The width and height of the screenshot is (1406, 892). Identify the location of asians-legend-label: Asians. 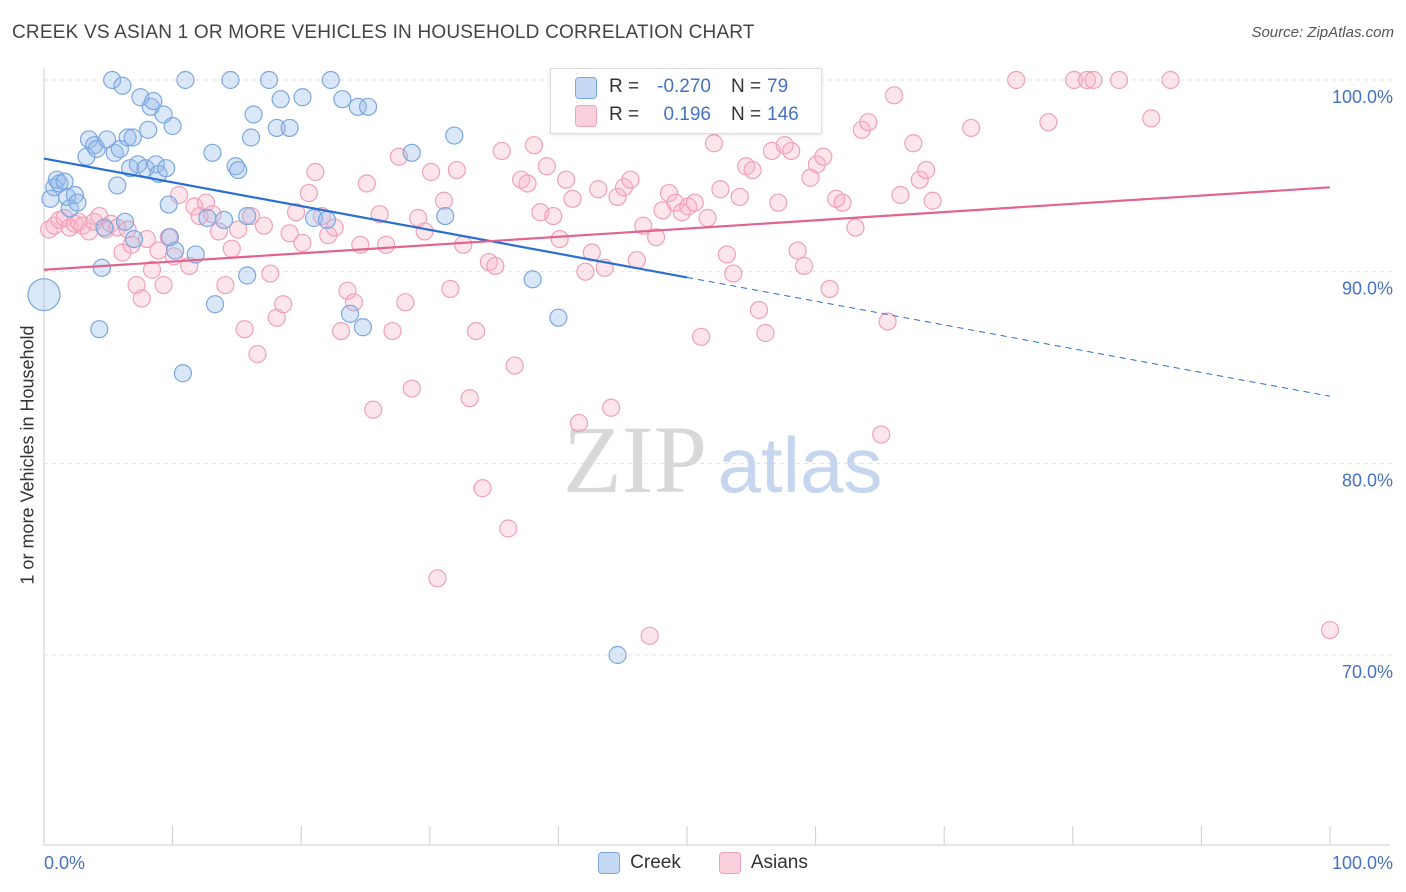
(779, 862).